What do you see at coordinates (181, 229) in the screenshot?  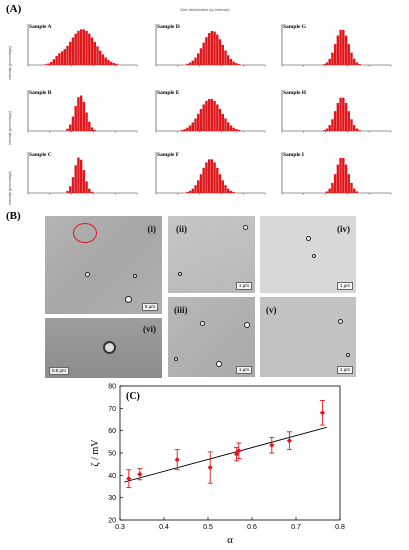 I see `sem-label-ii: (ii)` at bounding box center [181, 229].